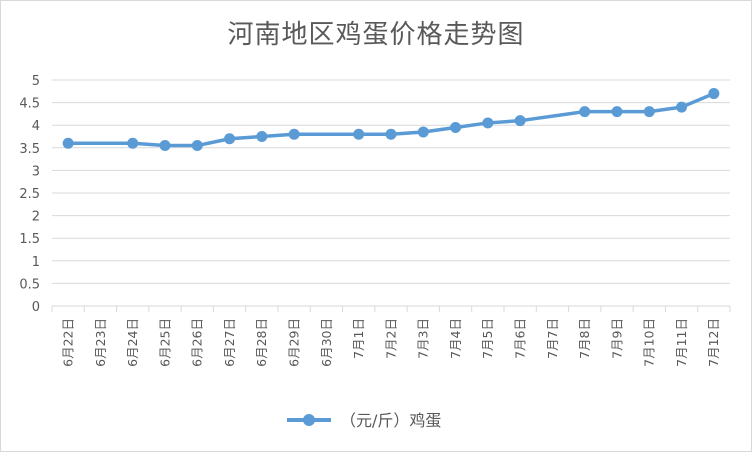  I want to click on y-axis-ticks: 0 0.5 1 1.5 2 2.5 3 3.5 4 4.5 5, so click(29, 194).